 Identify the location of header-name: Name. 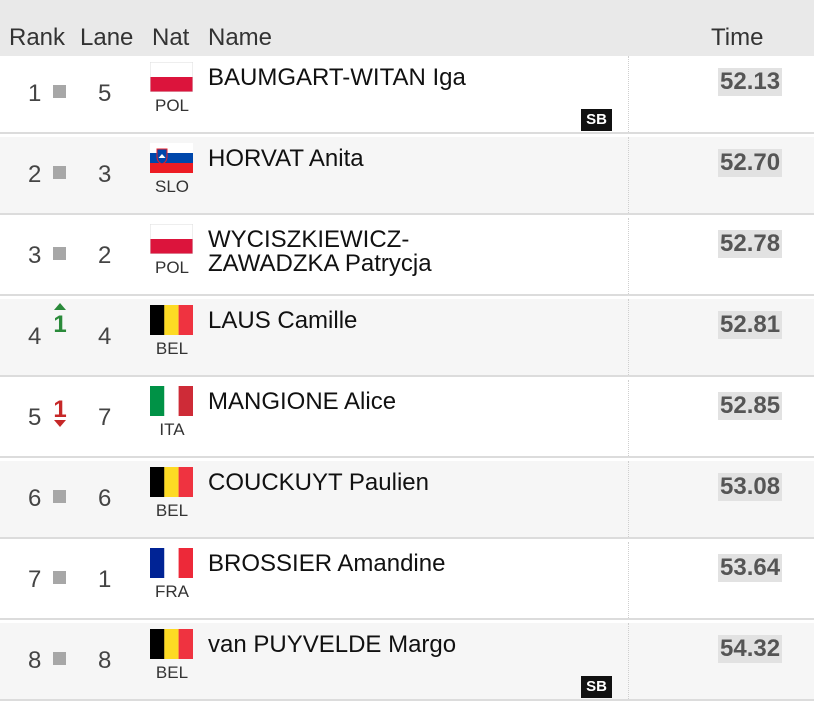
(240, 37).